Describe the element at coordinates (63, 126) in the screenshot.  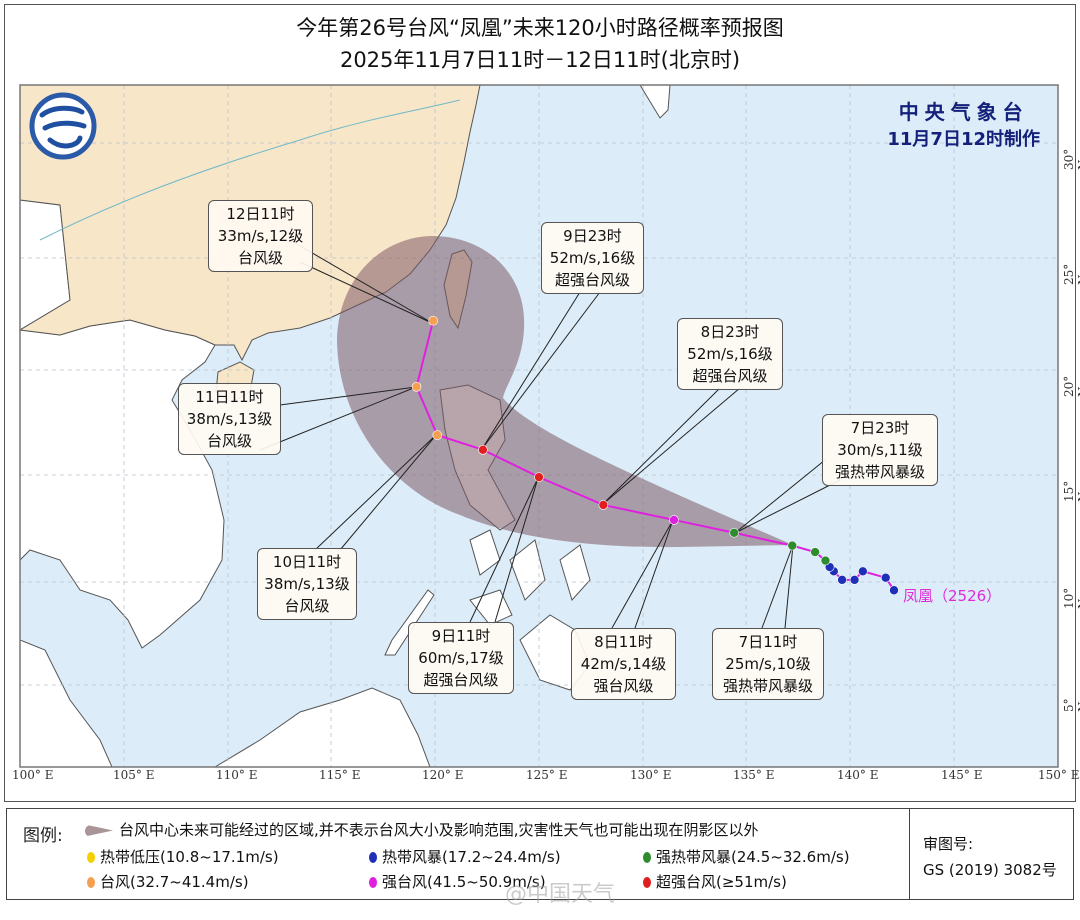
I see `cma-logo-icon` at that location.